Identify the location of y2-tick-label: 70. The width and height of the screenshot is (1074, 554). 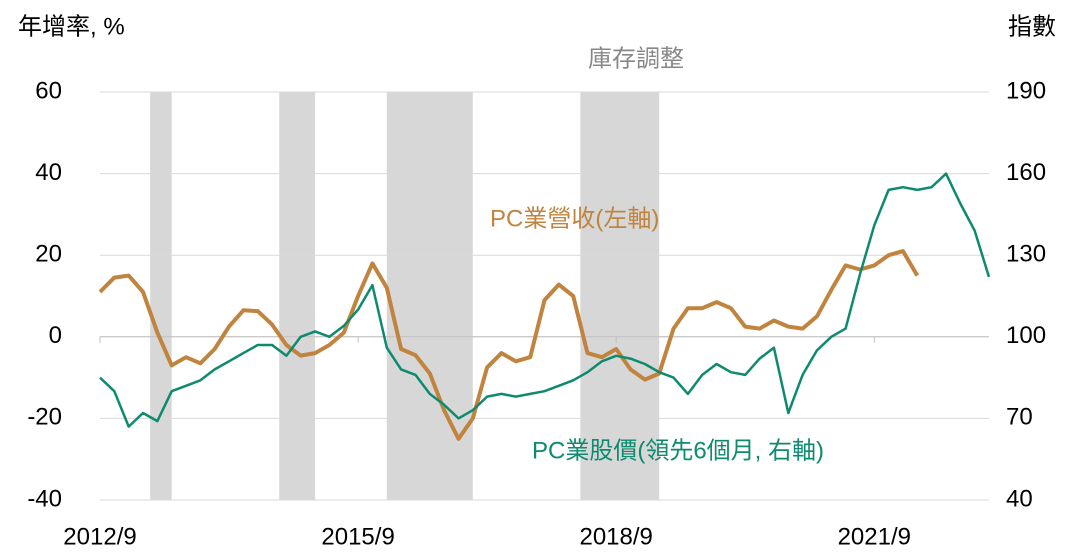
(1019, 417).